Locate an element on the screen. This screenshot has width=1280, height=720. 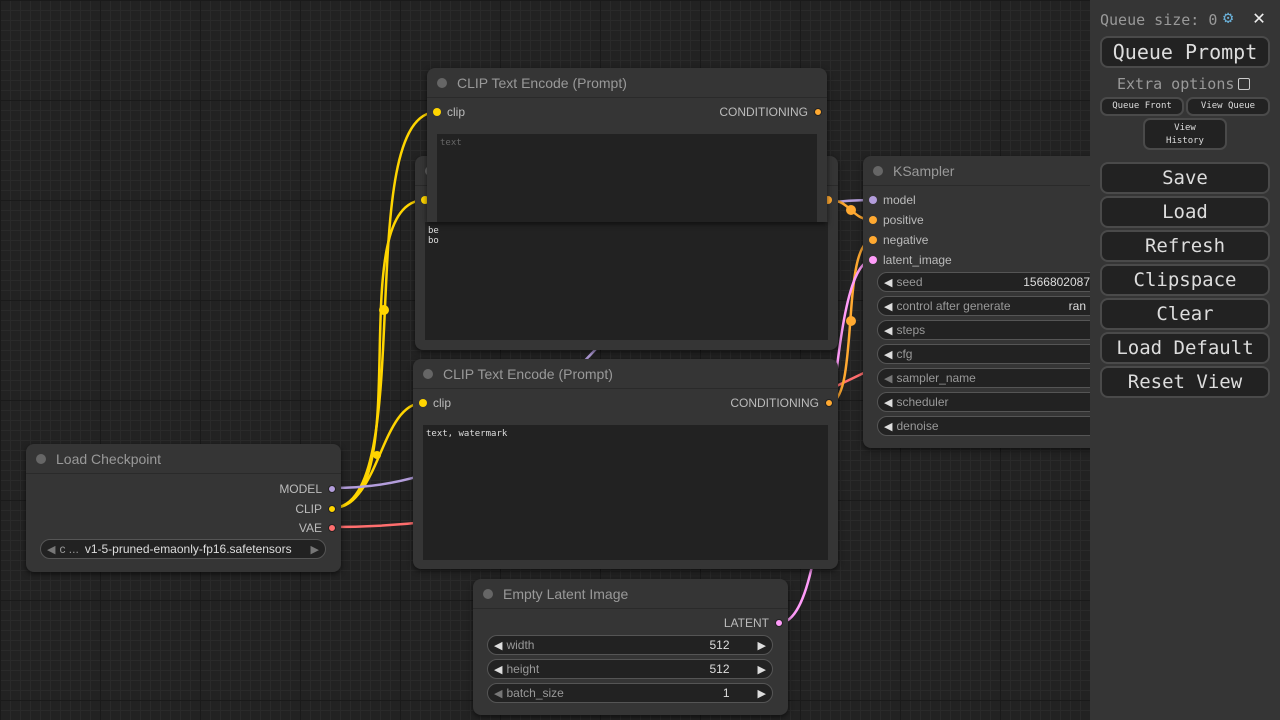
queue-prompt-button: Queue Prompt is located at coordinates (1185, 52).